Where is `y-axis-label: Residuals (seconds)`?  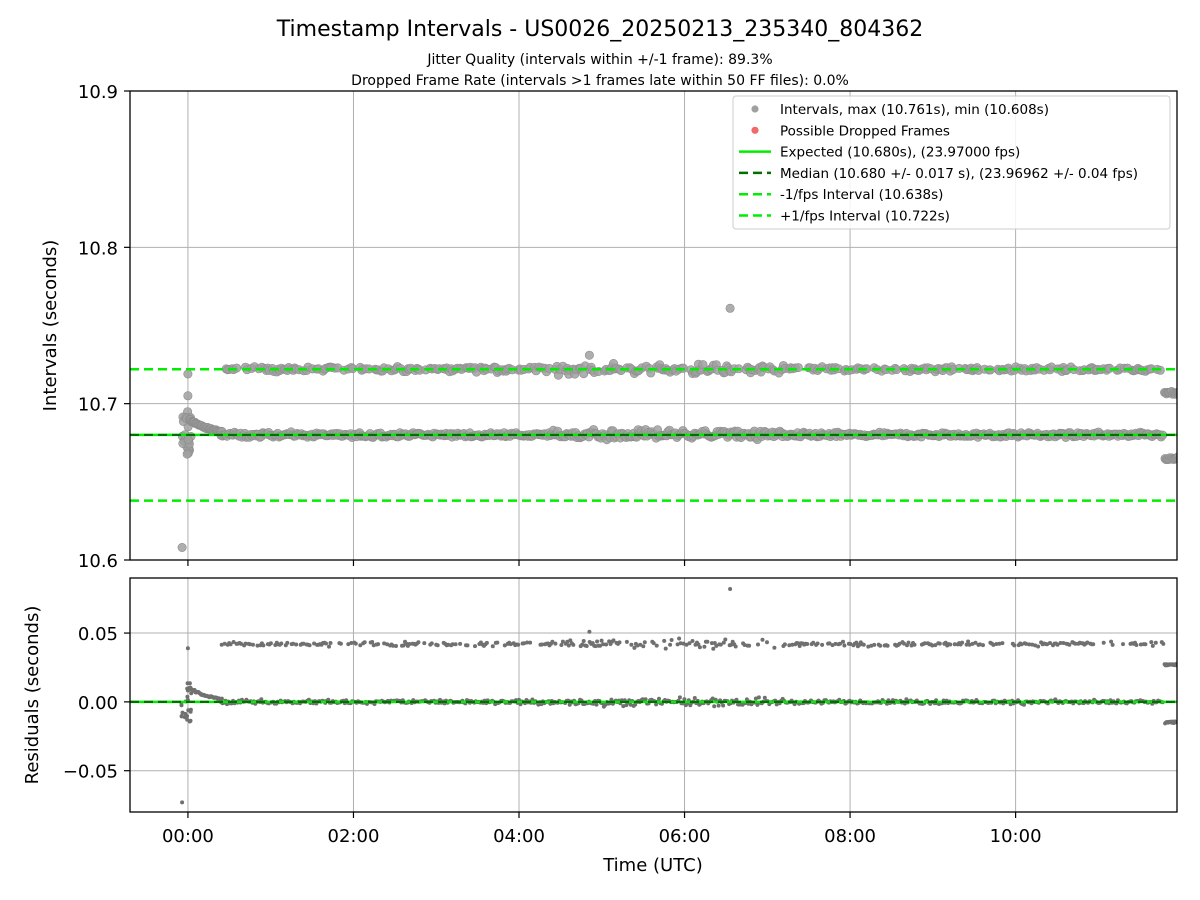
y-axis-label: Residuals (seconds) is located at coordinates (32, 695).